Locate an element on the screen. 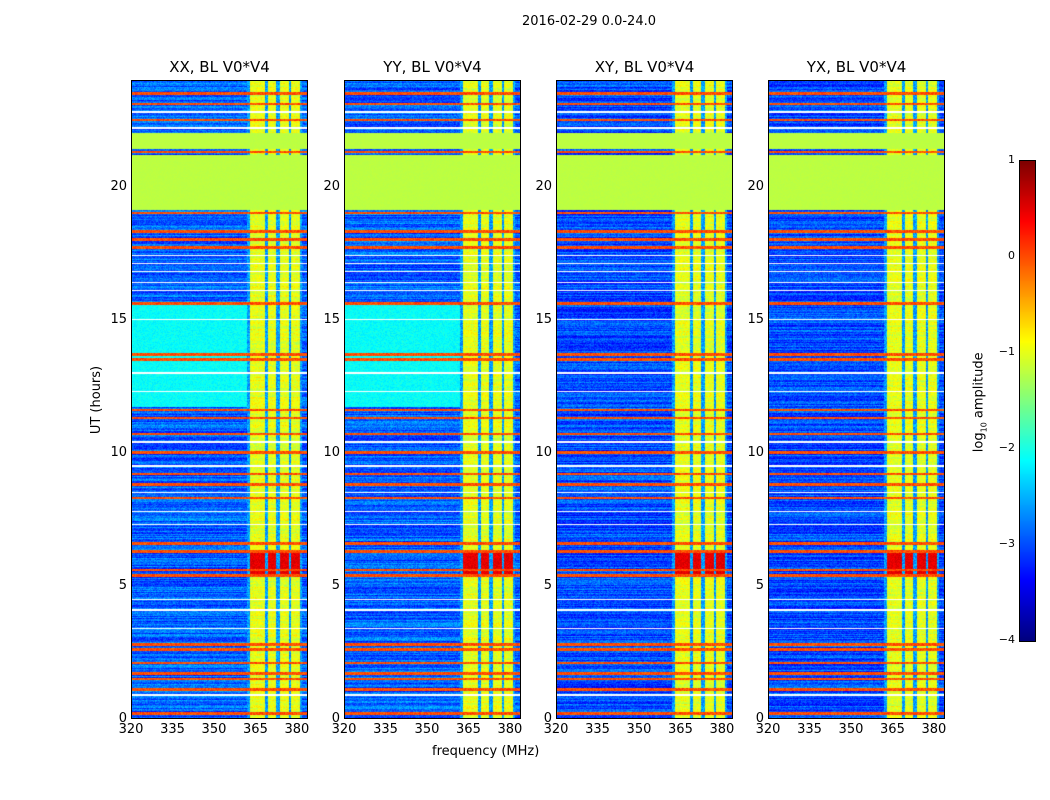 The width and height of the screenshot is (1050, 800). figure-title: 2016-02-29 0.0-24.0 is located at coordinates (589, 21).